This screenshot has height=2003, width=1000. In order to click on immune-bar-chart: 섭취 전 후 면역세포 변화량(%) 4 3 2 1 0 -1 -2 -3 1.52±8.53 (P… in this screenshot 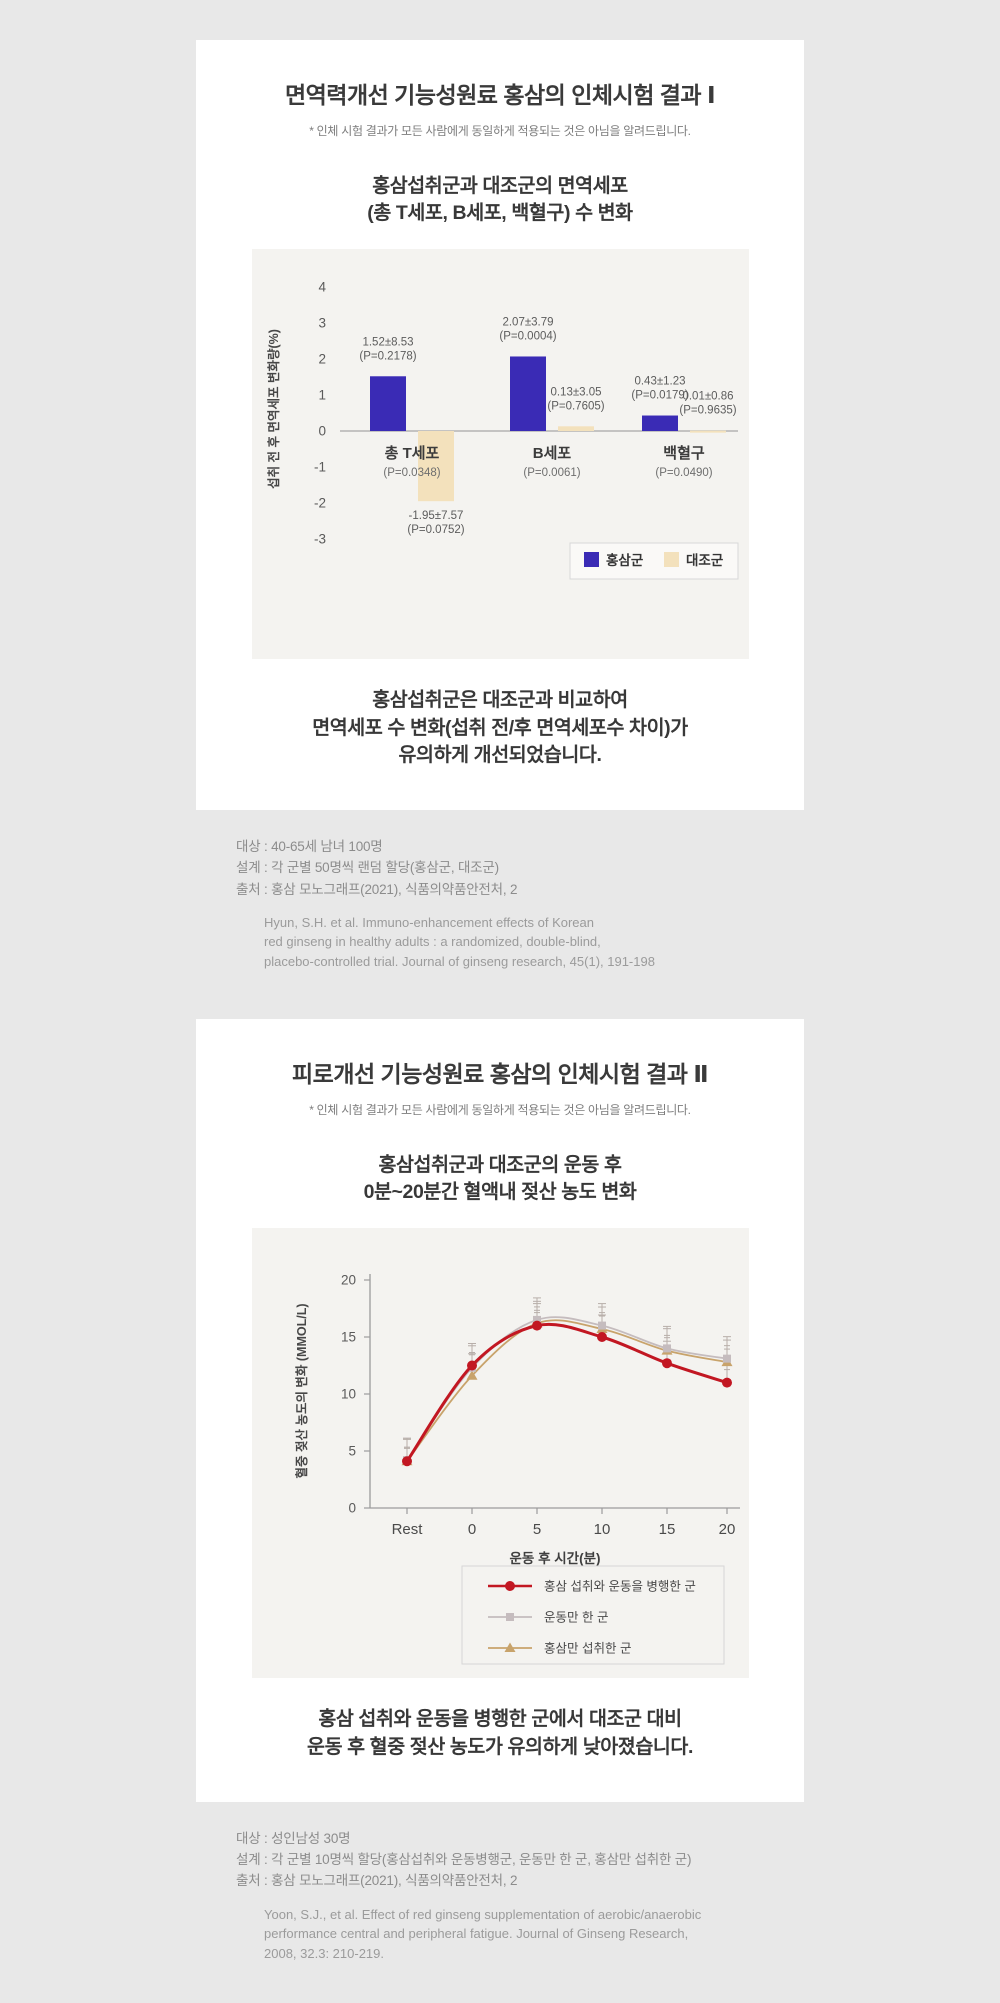, I will do `click(502, 429)`.